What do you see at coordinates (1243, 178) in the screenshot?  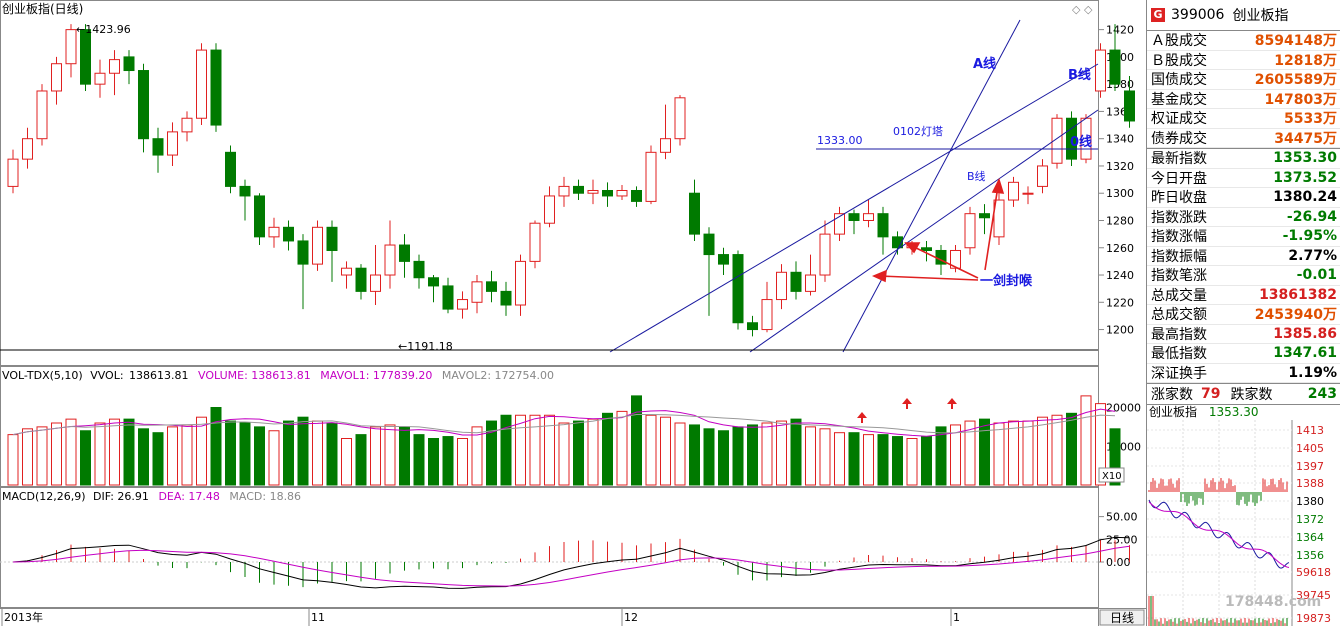 I see `stat-row: 今日开盘 1373.52` at bounding box center [1243, 178].